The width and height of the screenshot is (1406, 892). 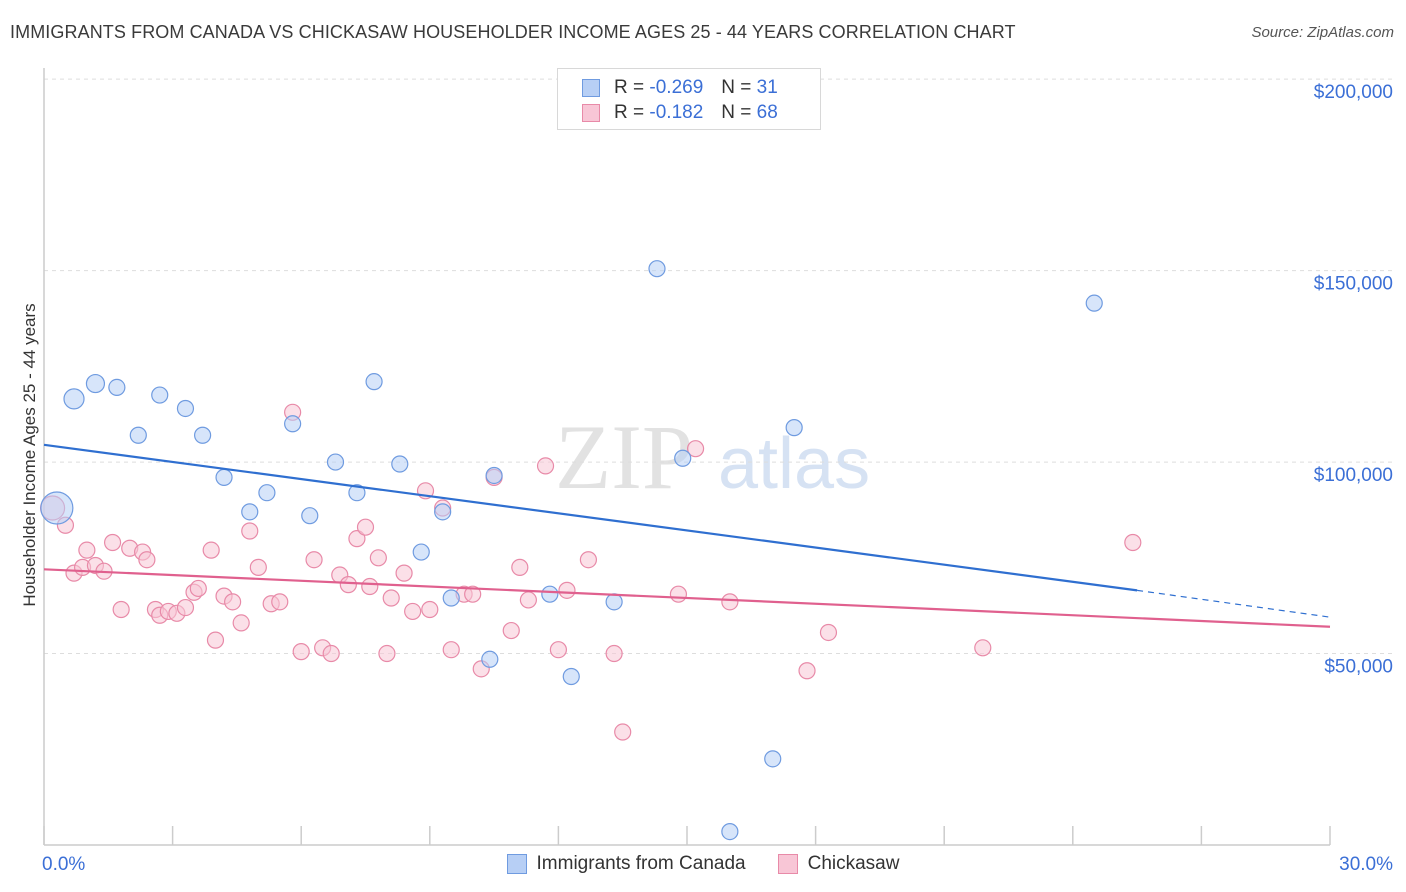 I want to click on canada-trend-line, so click(x=590, y=517).